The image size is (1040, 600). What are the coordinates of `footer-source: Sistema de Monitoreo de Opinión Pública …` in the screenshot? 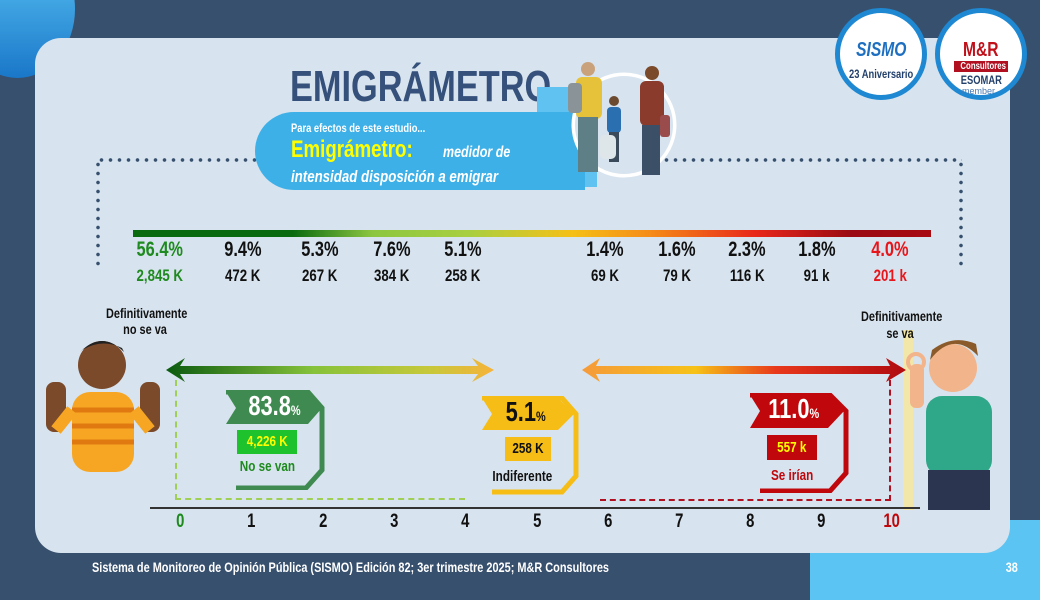 It's located at (350, 567).